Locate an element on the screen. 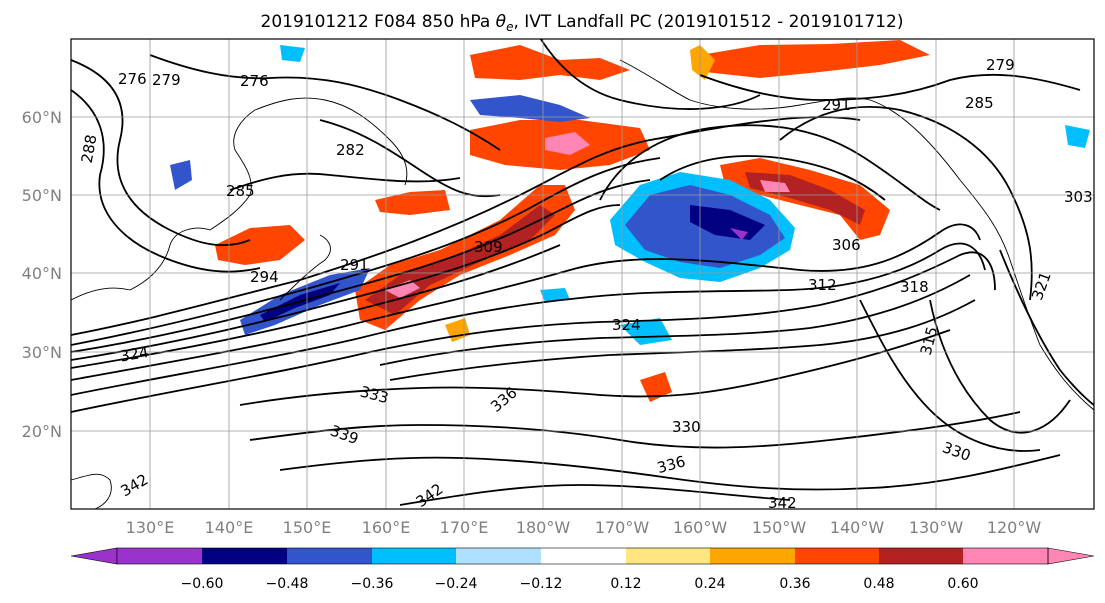 This screenshot has width=1105, height=603. positive-anomaly-arctic-east-edge is located at coordinates (702, 62).